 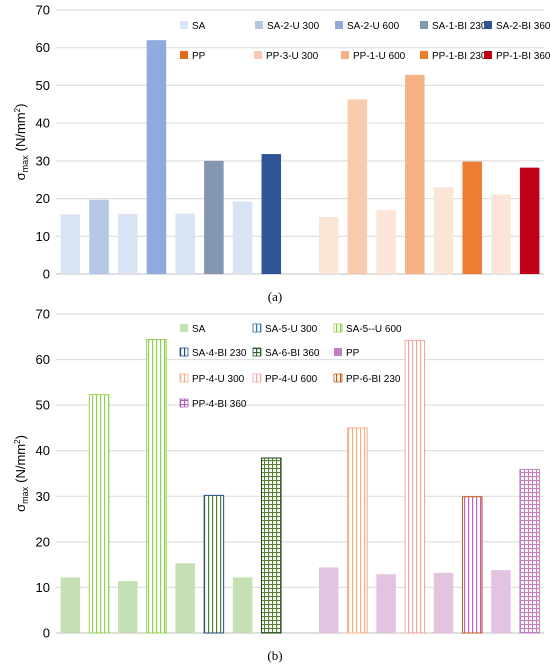 I want to click on legend-label: SA-4-BI 230, so click(x=219, y=353).